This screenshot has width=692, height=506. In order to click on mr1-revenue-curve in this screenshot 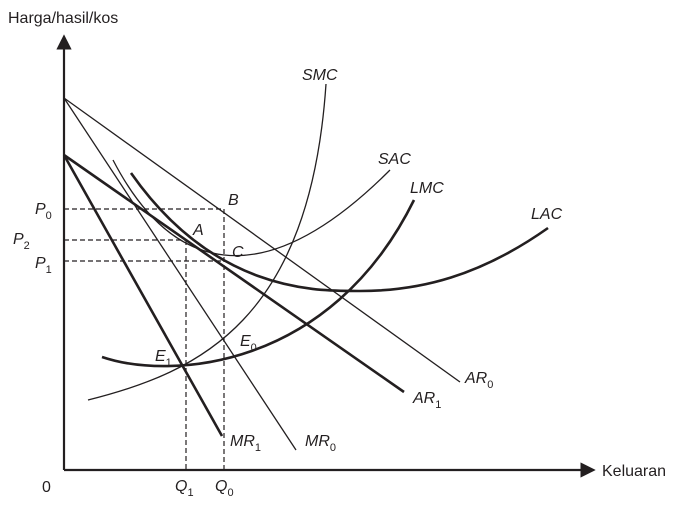, I will do `click(143, 295)`.